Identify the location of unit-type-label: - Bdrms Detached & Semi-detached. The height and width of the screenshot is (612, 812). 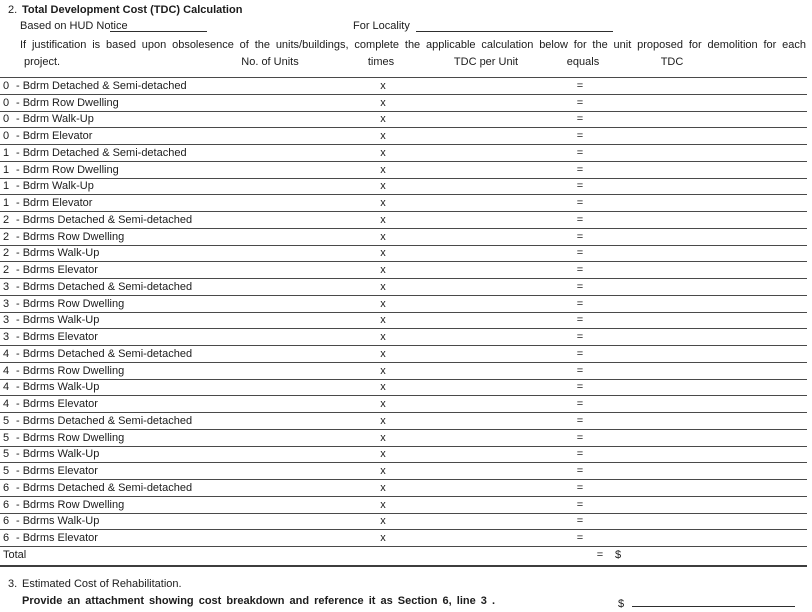
(104, 219).